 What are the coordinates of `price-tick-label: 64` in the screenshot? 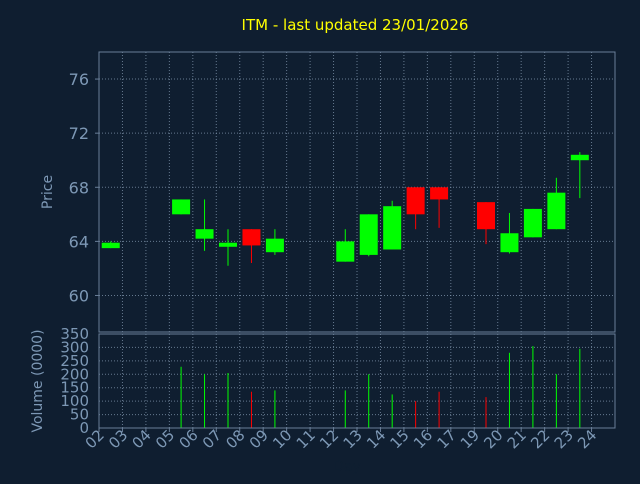 It's located at (79, 241).